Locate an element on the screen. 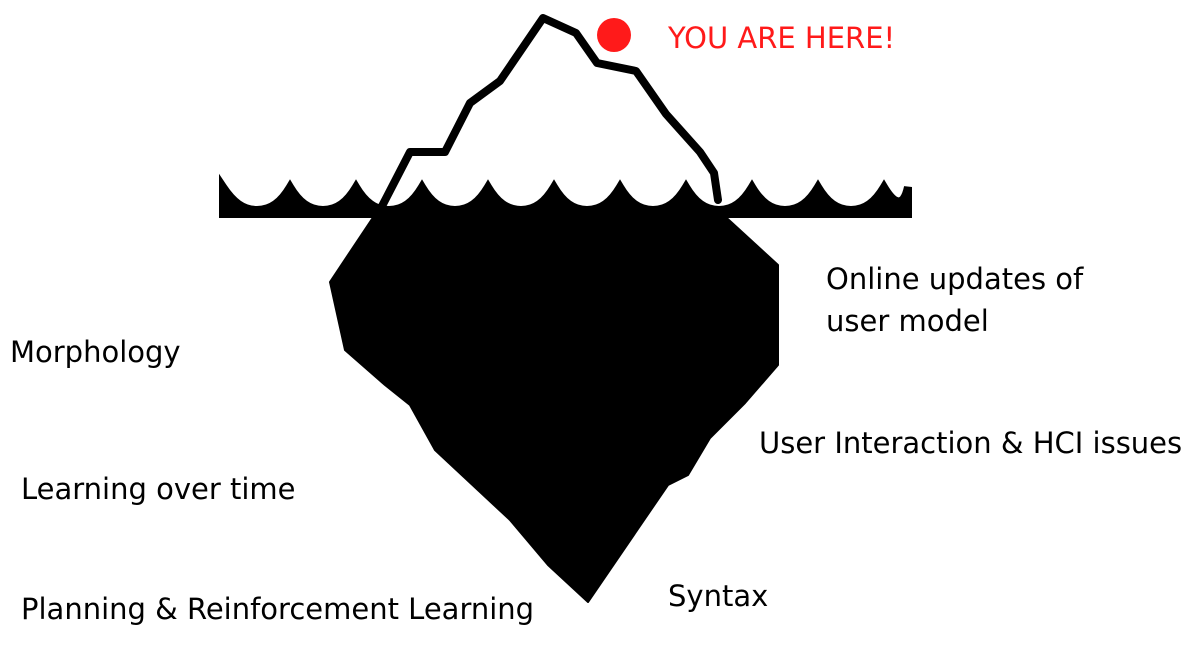 This screenshot has height=670, width=1194. water-waves-icon is located at coordinates (565, 195).